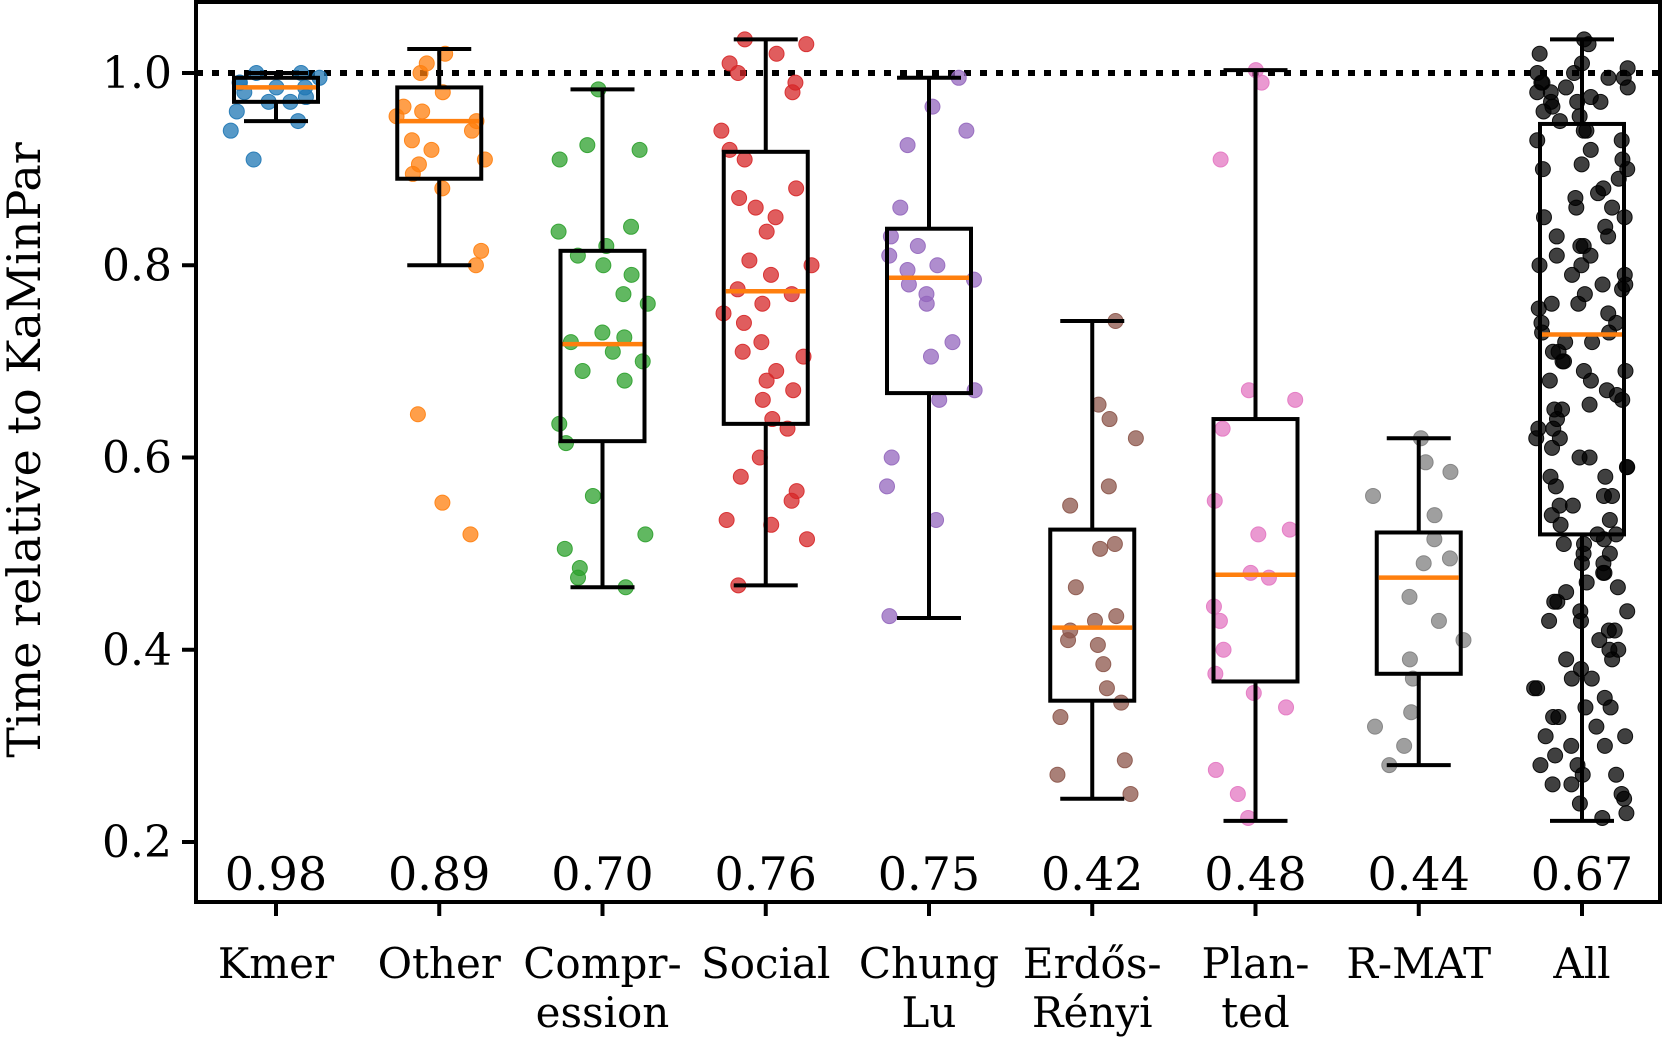 This screenshot has height=1037, width=1663. Describe the element at coordinates (1092, 1012) in the screenshot. I see `category-label: Rényi` at that location.